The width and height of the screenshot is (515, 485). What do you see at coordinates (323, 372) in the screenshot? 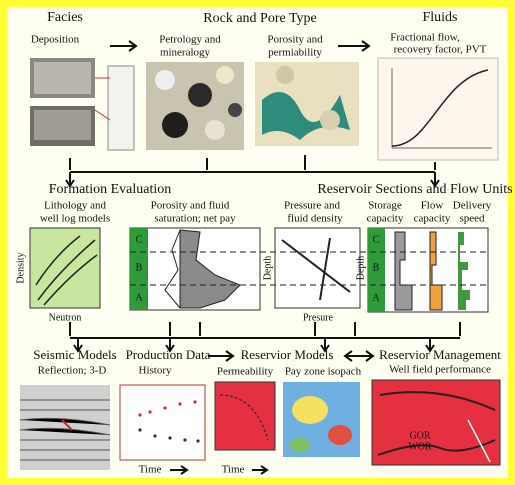
I see `label: Pay zone isopach` at bounding box center [323, 372].